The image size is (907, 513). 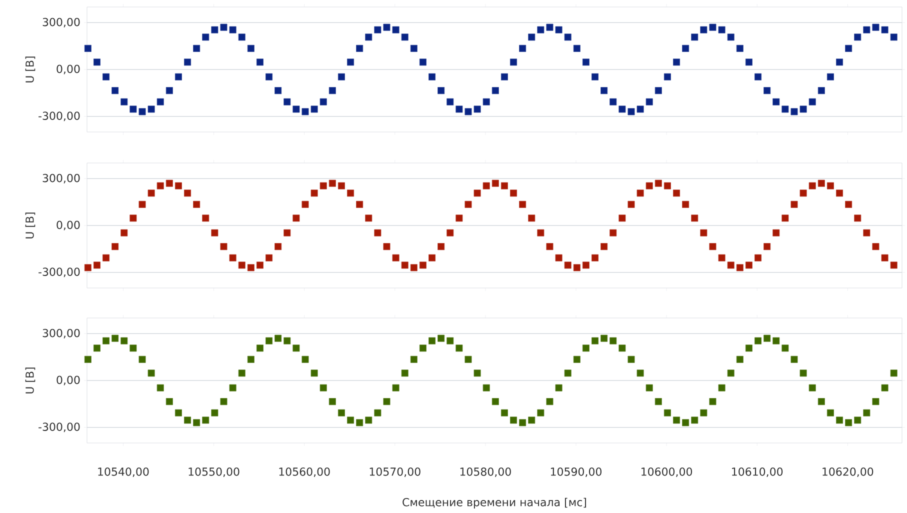 What do you see at coordinates (395, 472) in the screenshot?
I see `x-tick-label: 10570,00` at bounding box center [395, 472].